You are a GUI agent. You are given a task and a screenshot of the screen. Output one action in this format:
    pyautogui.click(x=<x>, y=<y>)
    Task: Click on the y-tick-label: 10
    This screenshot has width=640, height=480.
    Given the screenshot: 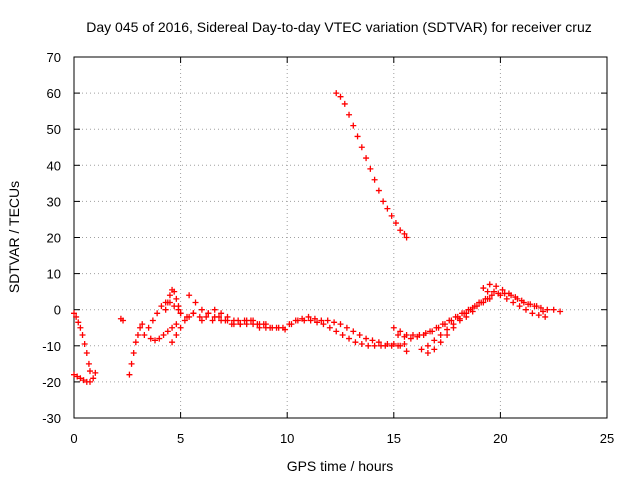 What is the action you would take?
    pyautogui.click(x=54, y=274)
    